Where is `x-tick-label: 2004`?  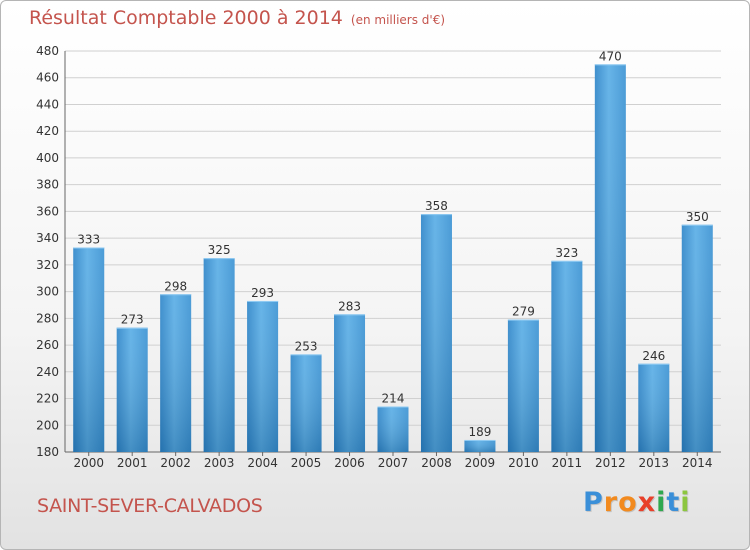
x-tick-label: 2004 is located at coordinates (262, 463).